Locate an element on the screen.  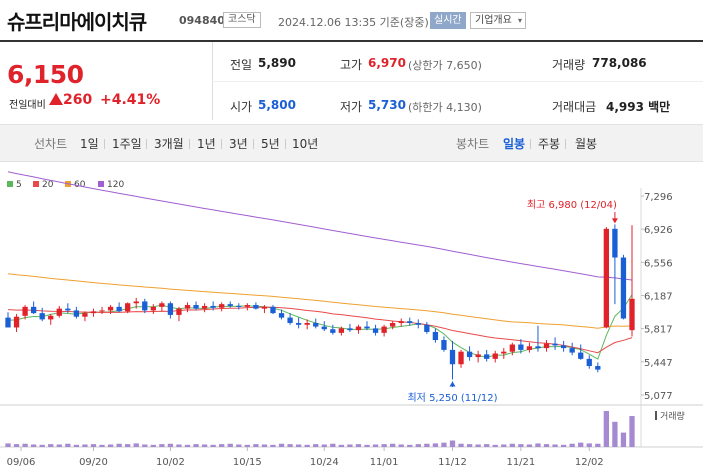
tab-daily: 일봉 is located at coordinates (514, 144).